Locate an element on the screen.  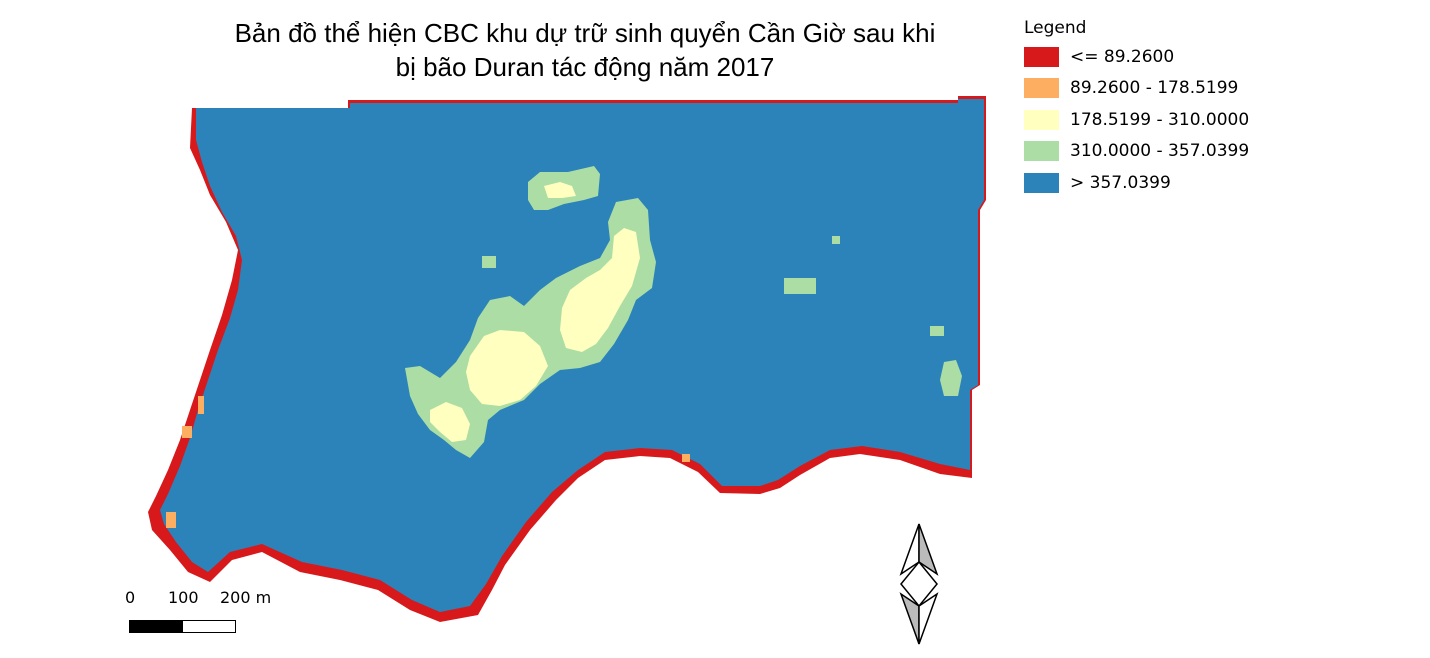
legend-item: 89.2600 - 178.5199 is located at coordinates (1136, 89).